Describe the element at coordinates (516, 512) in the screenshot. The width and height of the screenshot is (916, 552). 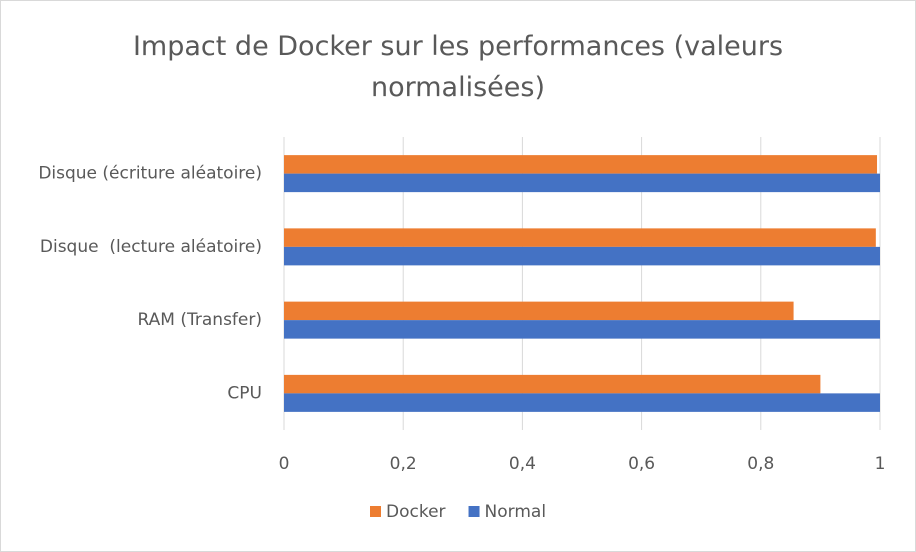
I see `legend-label: Normal` at that location.